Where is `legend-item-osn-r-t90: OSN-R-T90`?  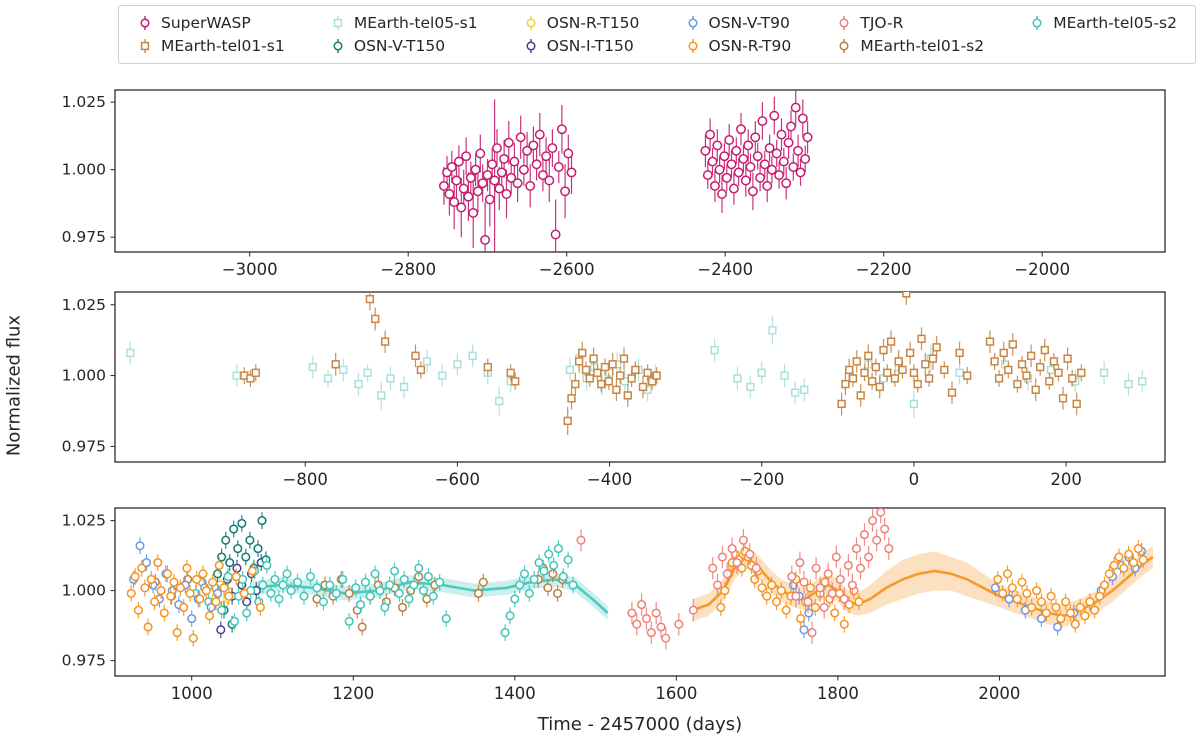 legend-item-osn-r-t90: OSN-R-T90 is located at coordinates (738, 46).